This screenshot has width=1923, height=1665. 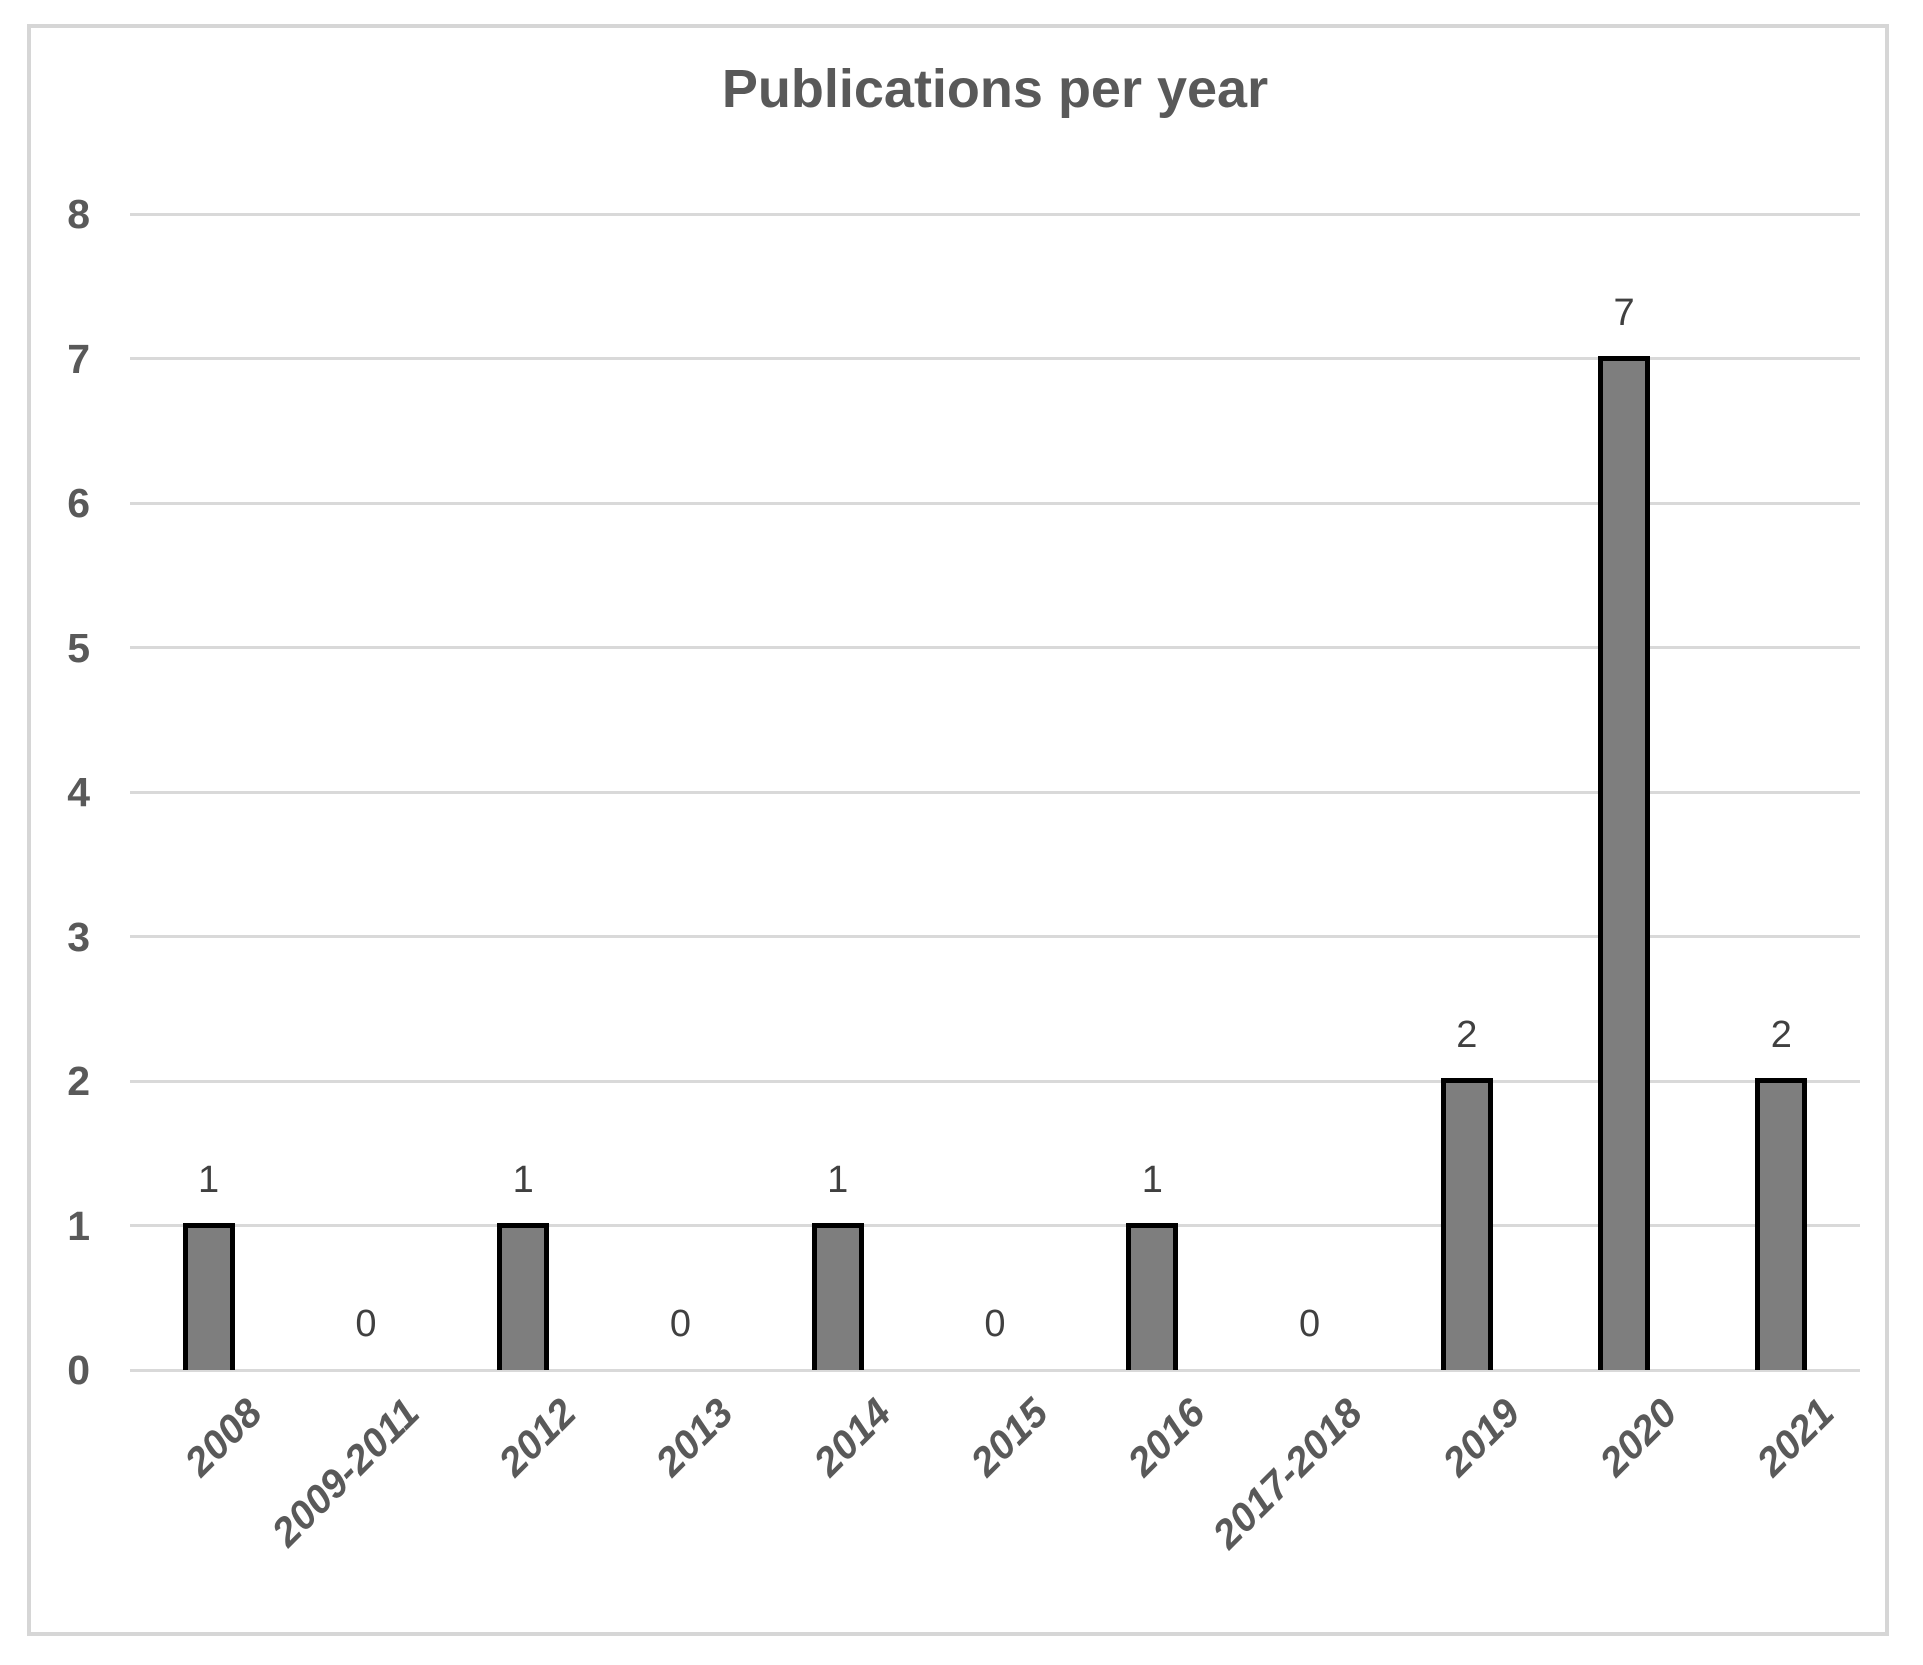 What do you see at coordinates (78, 936) in the screenshot?
I see `y-axis-tick-label: 3` at bounding box center [78, 936].